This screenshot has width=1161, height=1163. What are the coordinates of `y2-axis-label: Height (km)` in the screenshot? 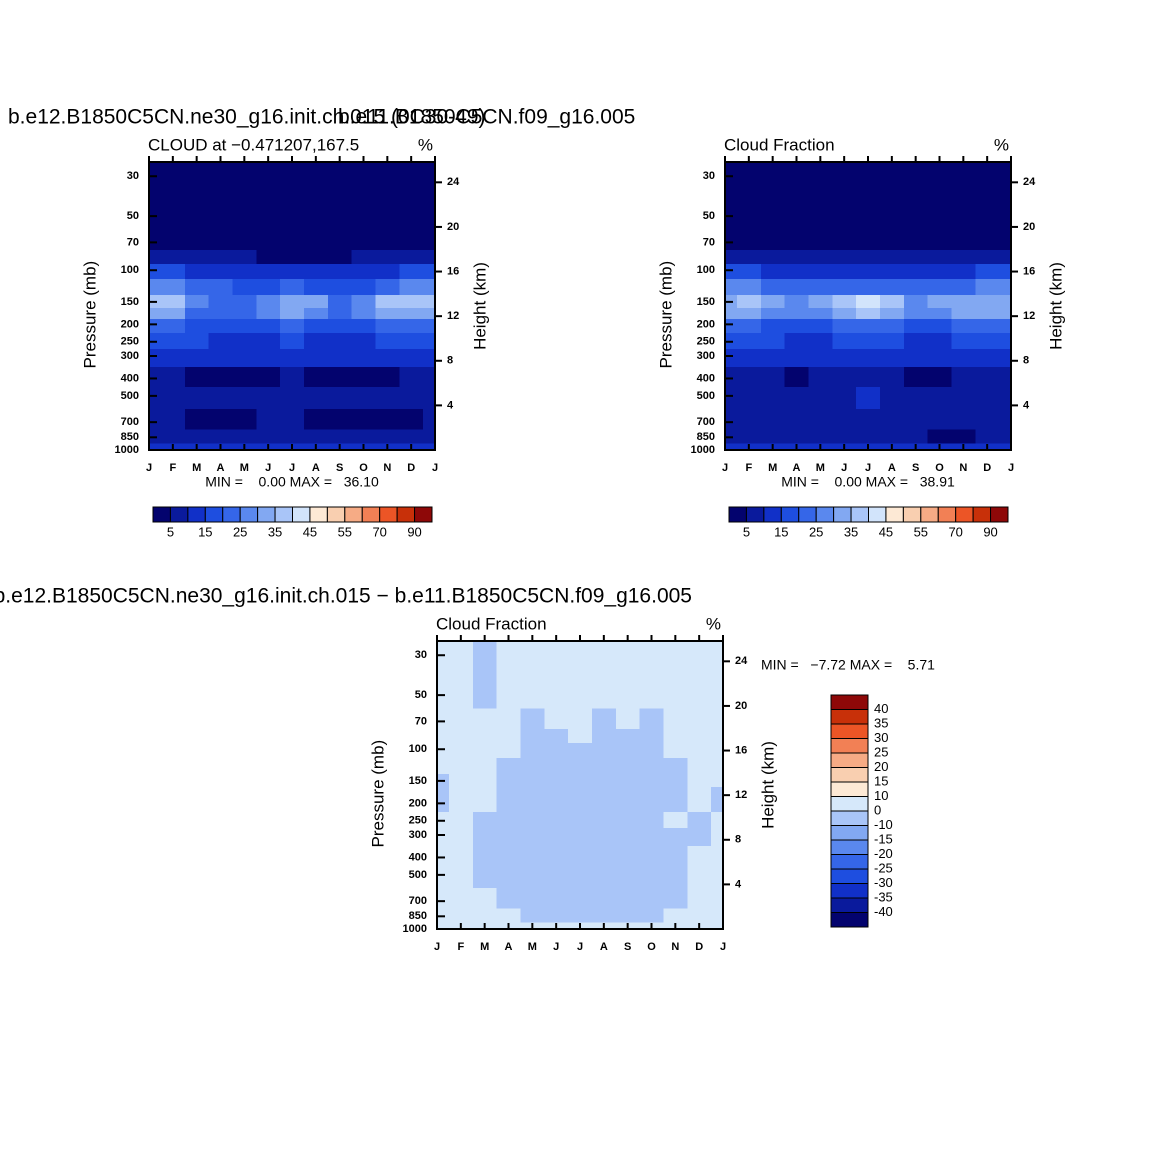 It's located at (479, 306).